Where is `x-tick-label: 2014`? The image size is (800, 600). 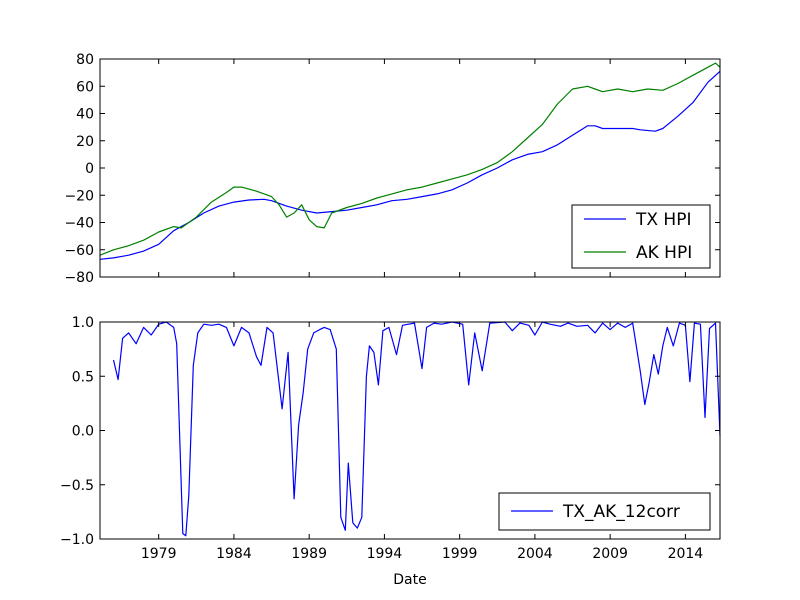
x-tick-label: 2014 is located at coordinates (686, 554).